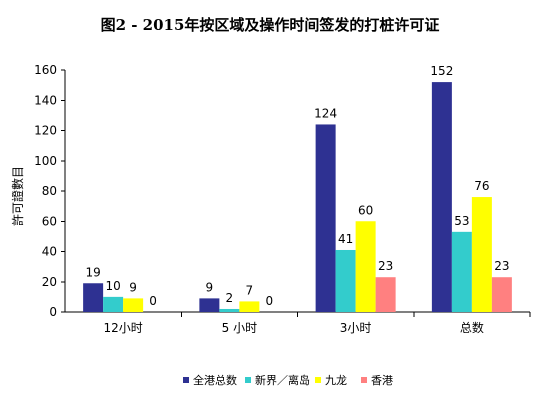 Image resolution: width=540 pixels, height=403 pixels. Describe the element at coordinates (345, 239) in the screenshot. I see `bar-value-label: 41` at that location.